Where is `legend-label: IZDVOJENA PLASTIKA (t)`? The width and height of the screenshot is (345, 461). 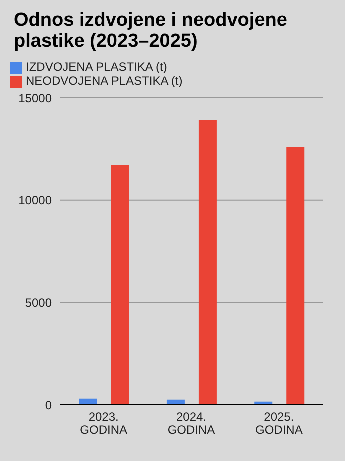 legend-label: IZDVOJENA PLASTIKA (t) is located at coordinates (97, 67).